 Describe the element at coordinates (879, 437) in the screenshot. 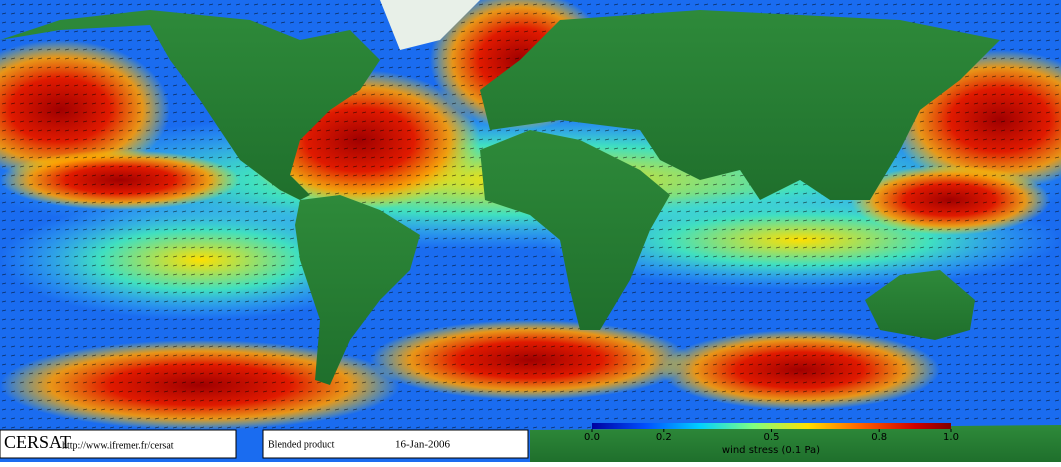

I see `colorbar-tick-label: 0.8` at that location.